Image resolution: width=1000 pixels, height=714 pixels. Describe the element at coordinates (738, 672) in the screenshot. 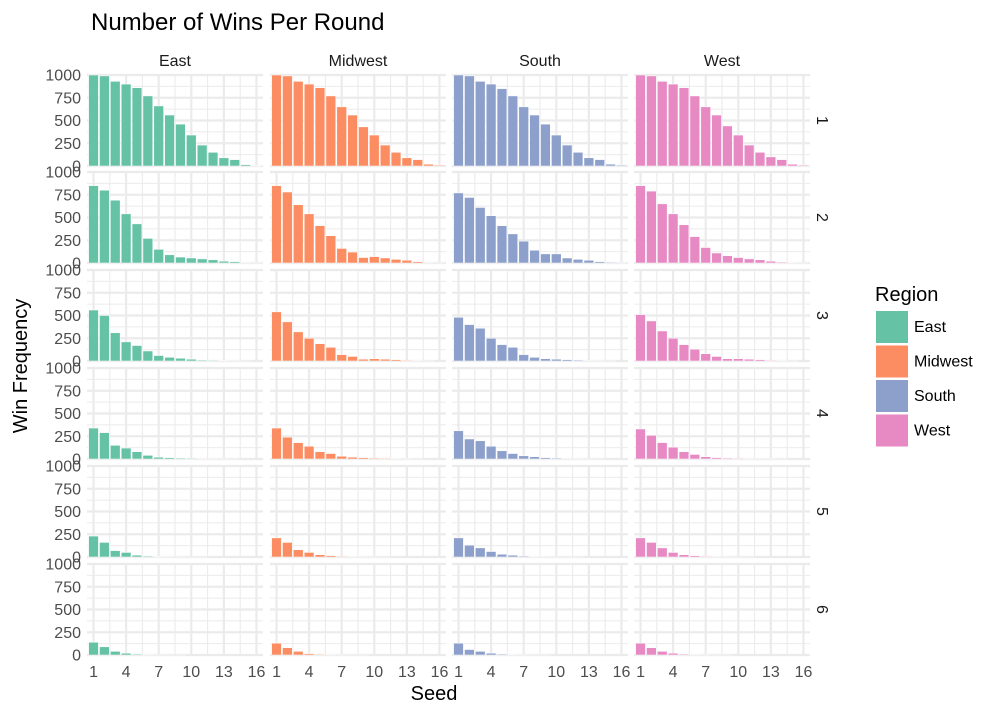

I see `x-tick-label: 10` at that location.